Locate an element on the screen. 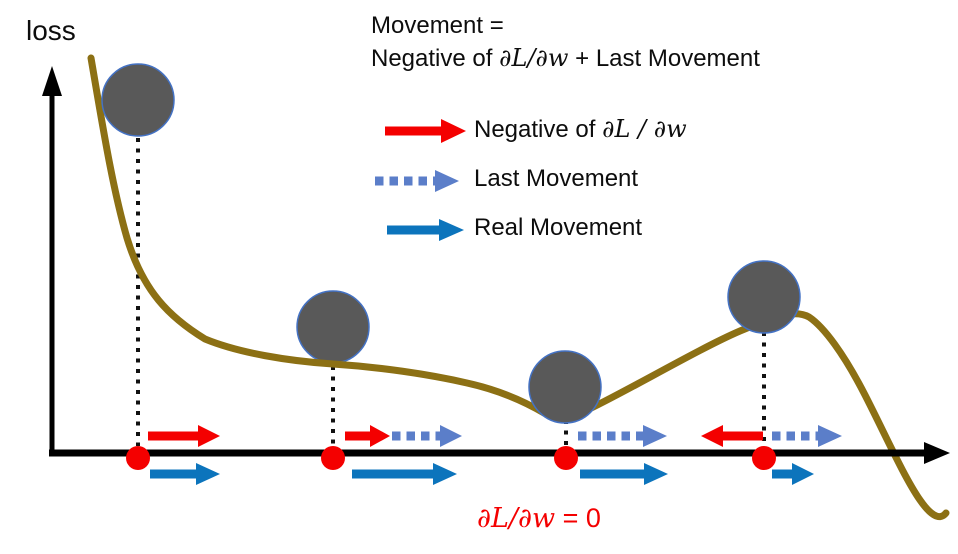 Image resolution: width=958 pixels, height=554 pixels. legend-label-real-movement: Real Movement is located at coordinates (558, 227).